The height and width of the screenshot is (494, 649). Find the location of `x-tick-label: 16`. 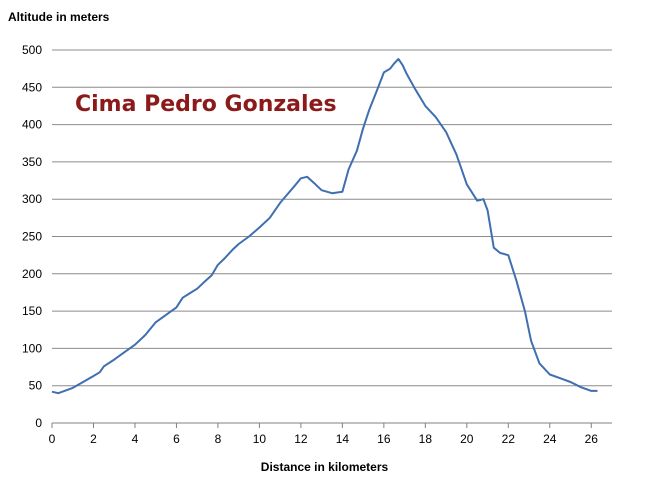

x-tick-label: 16 is located at coordinates (384, 439).